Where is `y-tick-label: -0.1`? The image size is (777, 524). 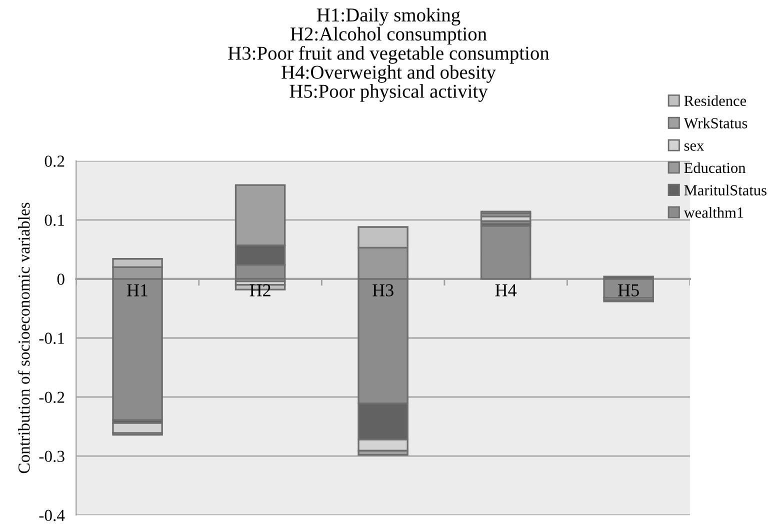
y-tick-label: -0.1 is located at coordinates (51, 338).